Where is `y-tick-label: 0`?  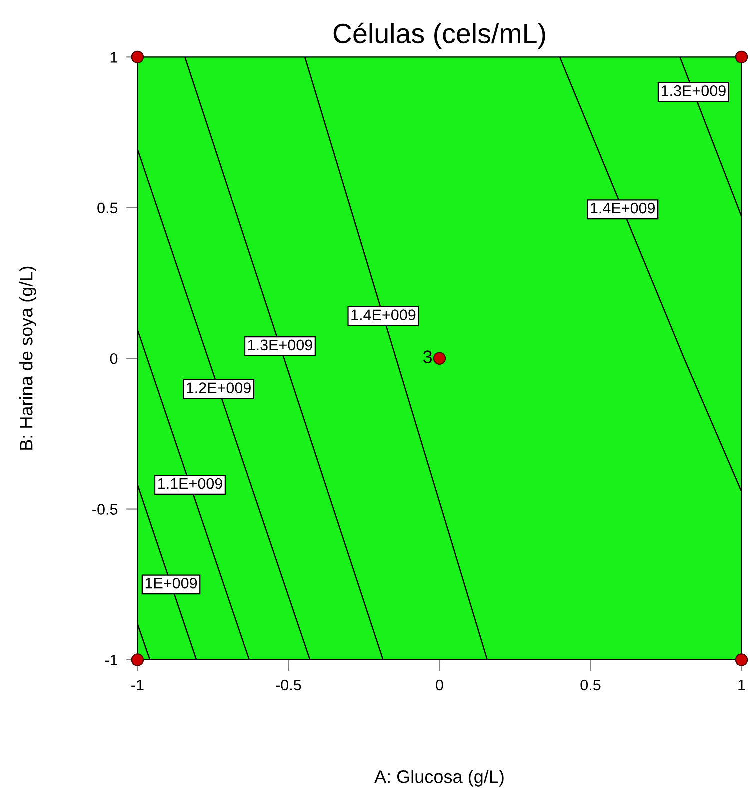 y-tick-label: 0 is located at coordinates (114, 358).